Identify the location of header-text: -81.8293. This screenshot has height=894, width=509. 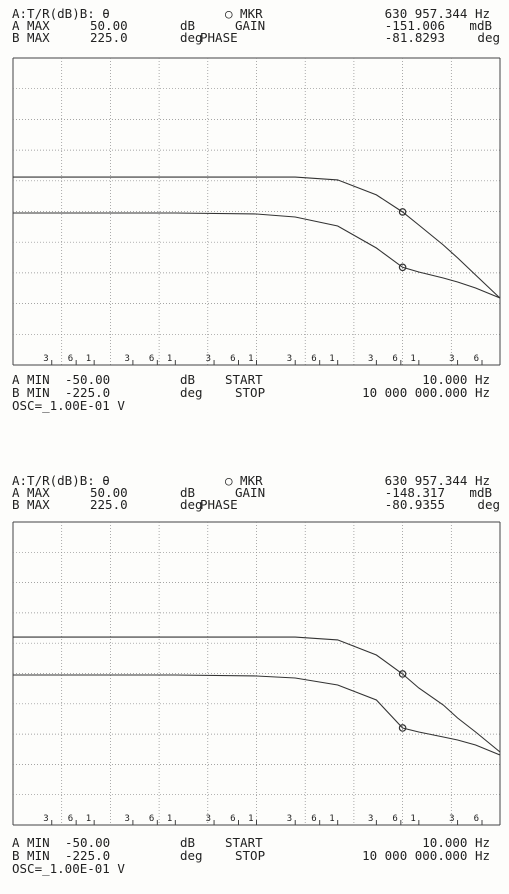
(415, 37).